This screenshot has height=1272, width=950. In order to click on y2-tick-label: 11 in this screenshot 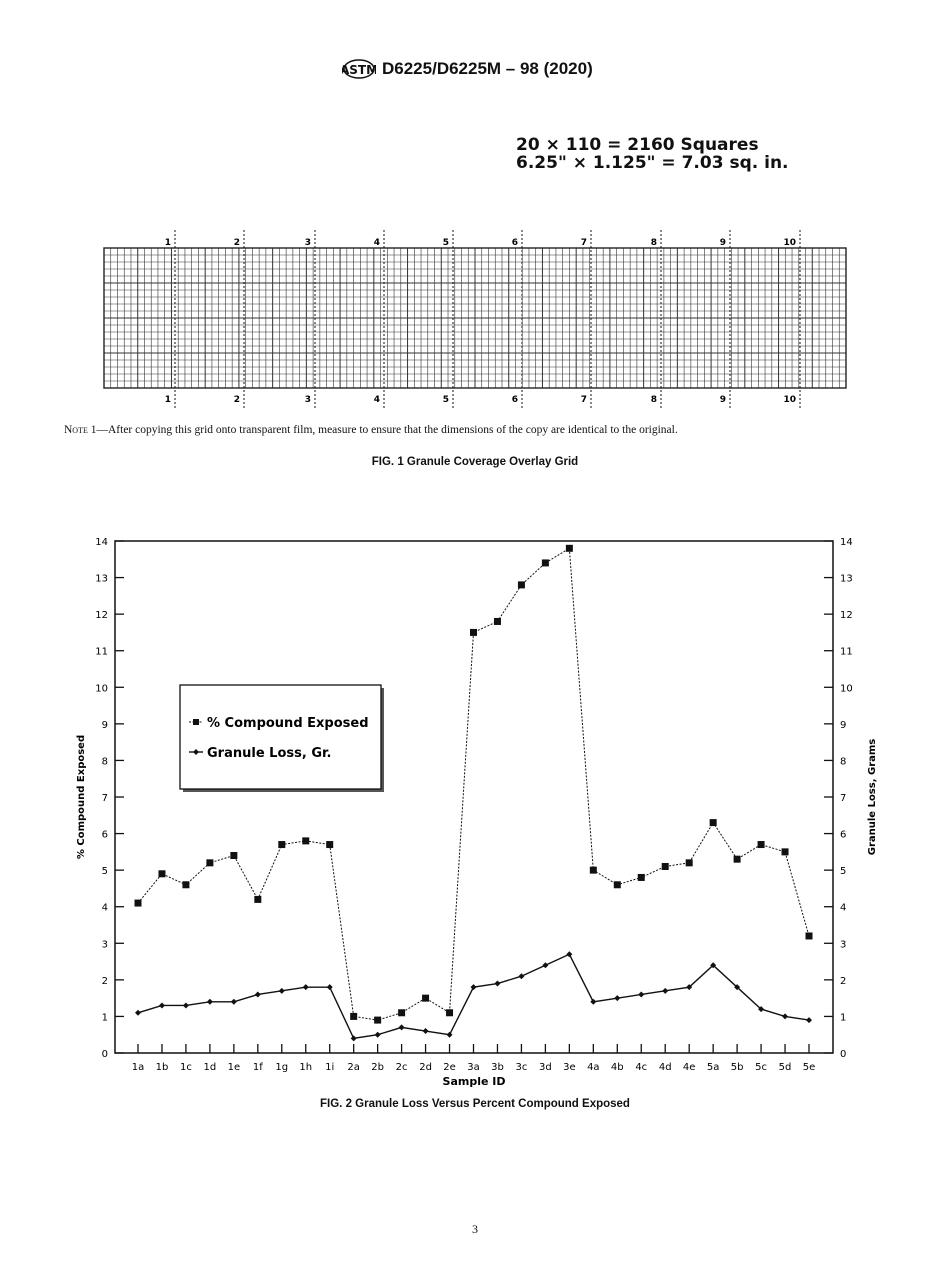, I will do `click(846, 652)`.